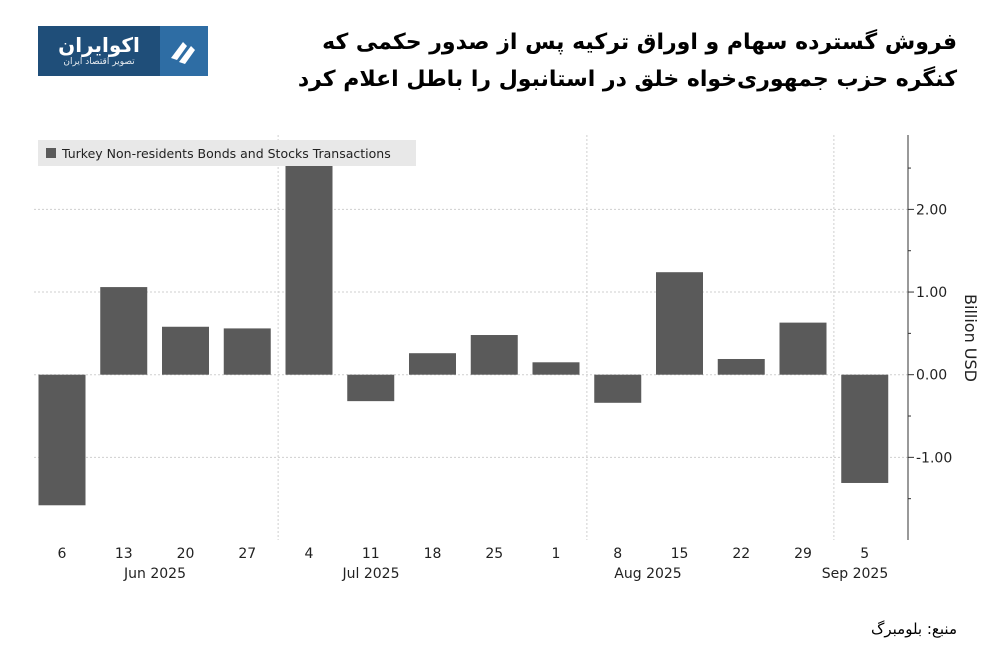 The width and height of the screenshot is (995, 669). Describe the element at coordinates (864, 554) in the screenshot. I see `x-tick-label: 5` at that location.